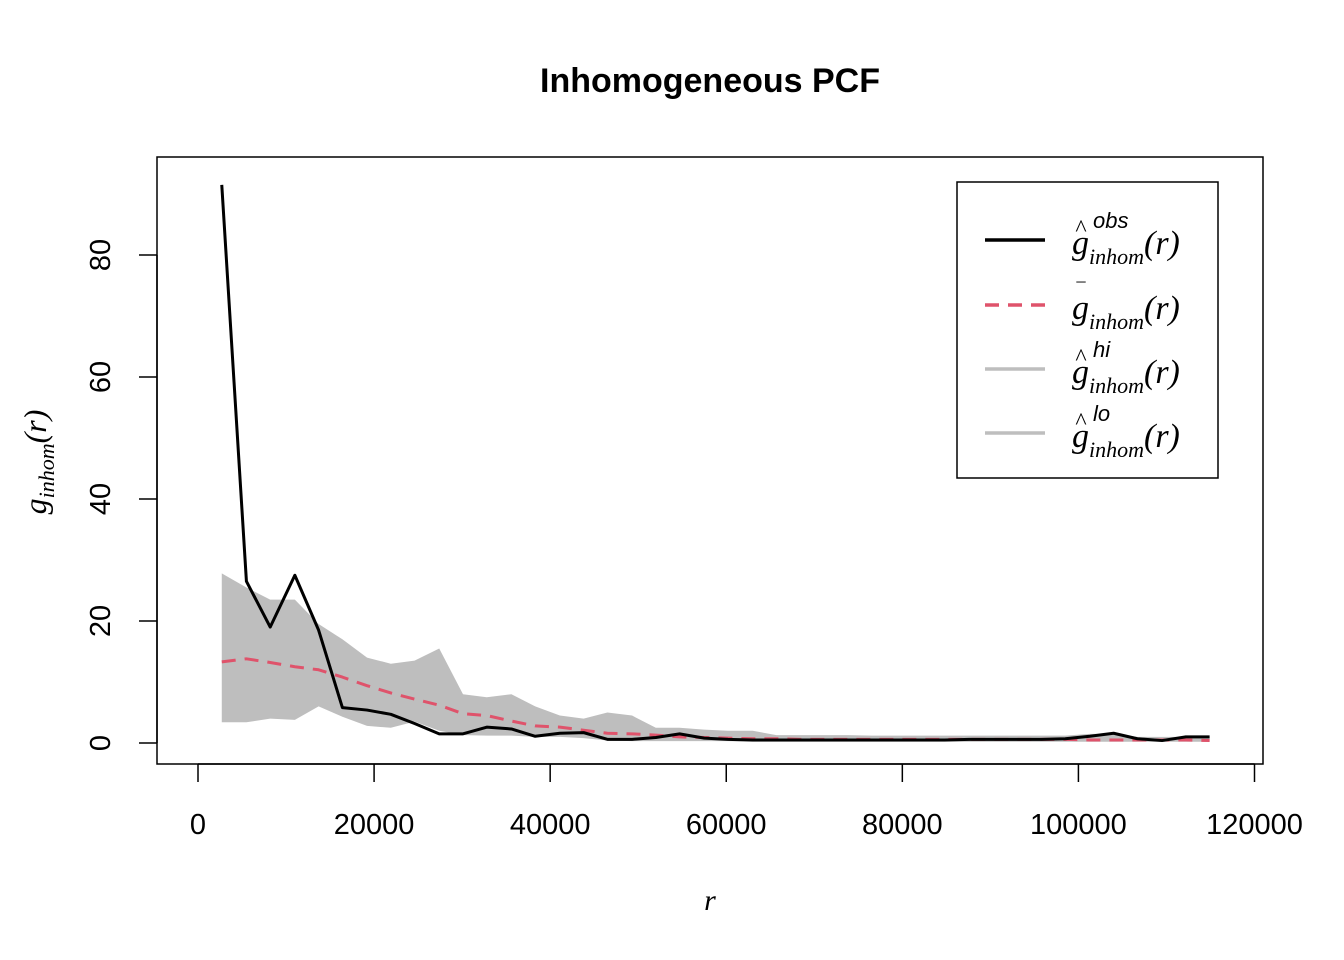 The image size is (1344, 960). I want to click on chart-title: Inhomogeneous PCF, so click(710, 81).